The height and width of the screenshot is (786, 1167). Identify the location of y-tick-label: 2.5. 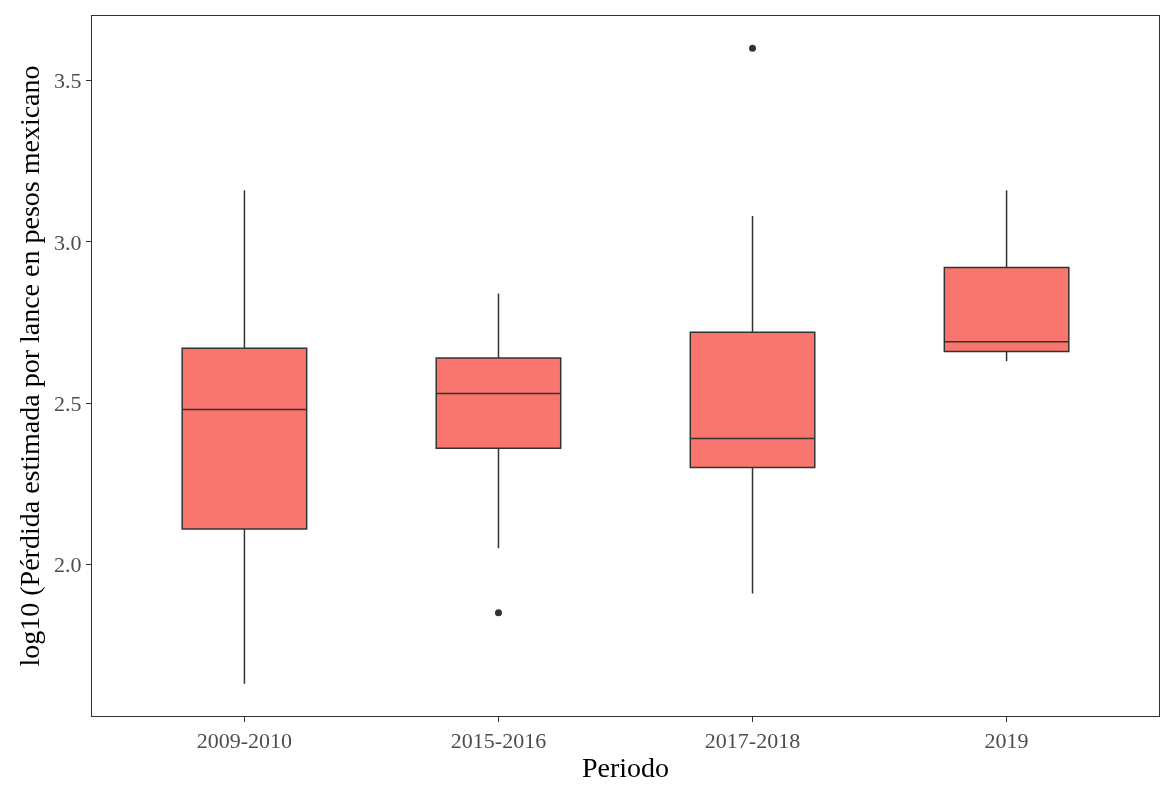
(68, 403).